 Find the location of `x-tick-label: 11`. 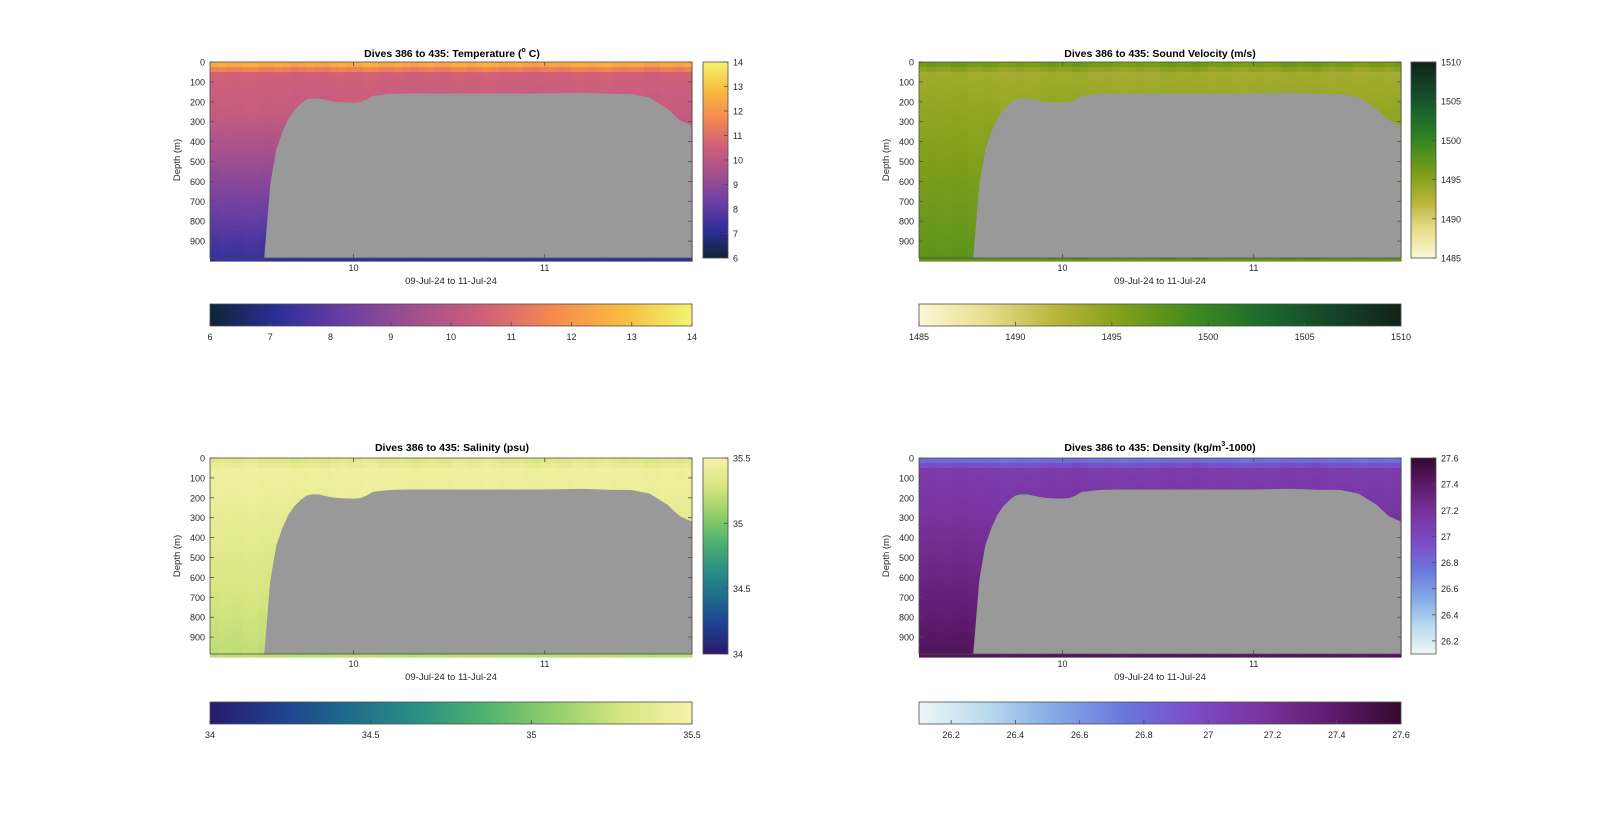

x-tick-label: 11 is located at coordinates (1253, 268).